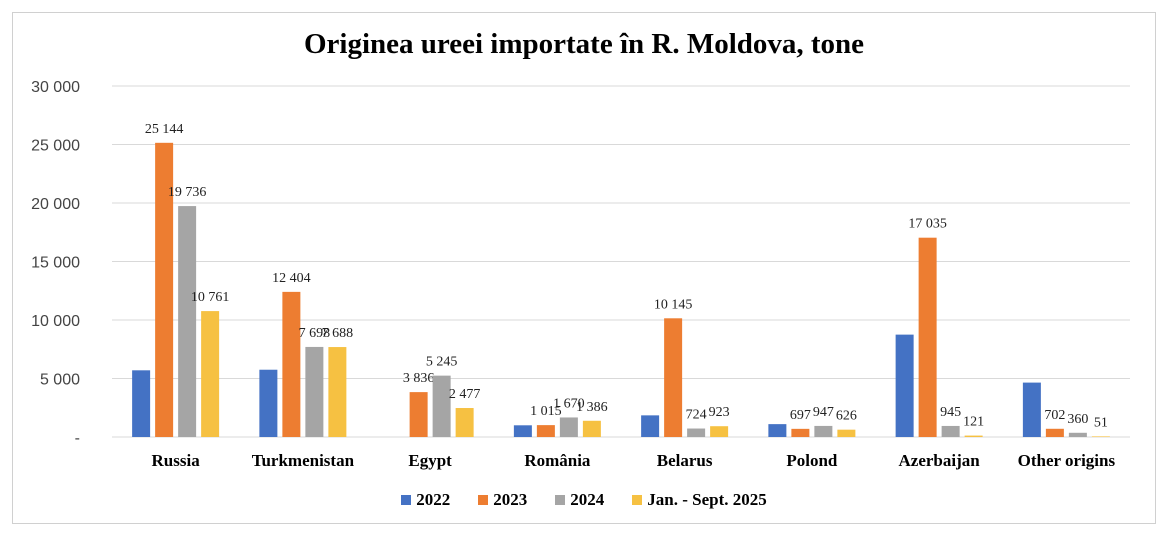 This screenshot has width=1168, height=536. I want to click on data-label: 945, so click(950, 412).